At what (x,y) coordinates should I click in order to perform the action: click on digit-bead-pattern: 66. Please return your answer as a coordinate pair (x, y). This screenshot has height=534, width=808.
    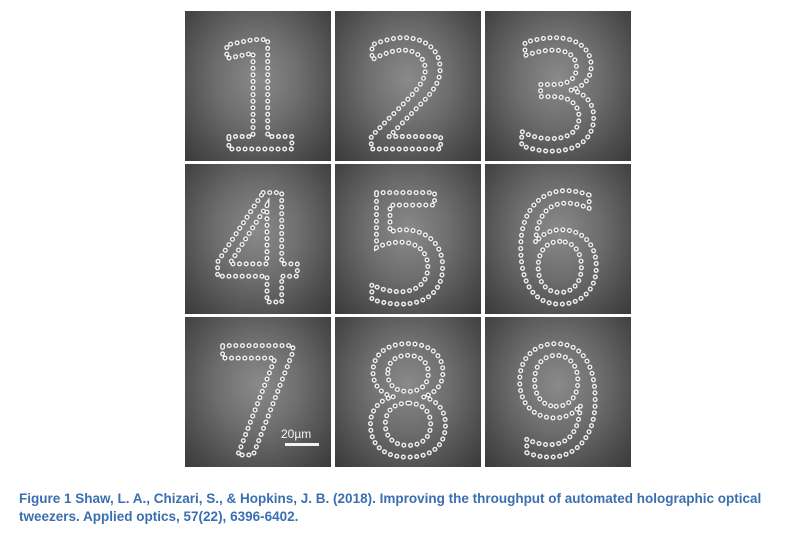
    Looking at the image, I should click on (558, 239).